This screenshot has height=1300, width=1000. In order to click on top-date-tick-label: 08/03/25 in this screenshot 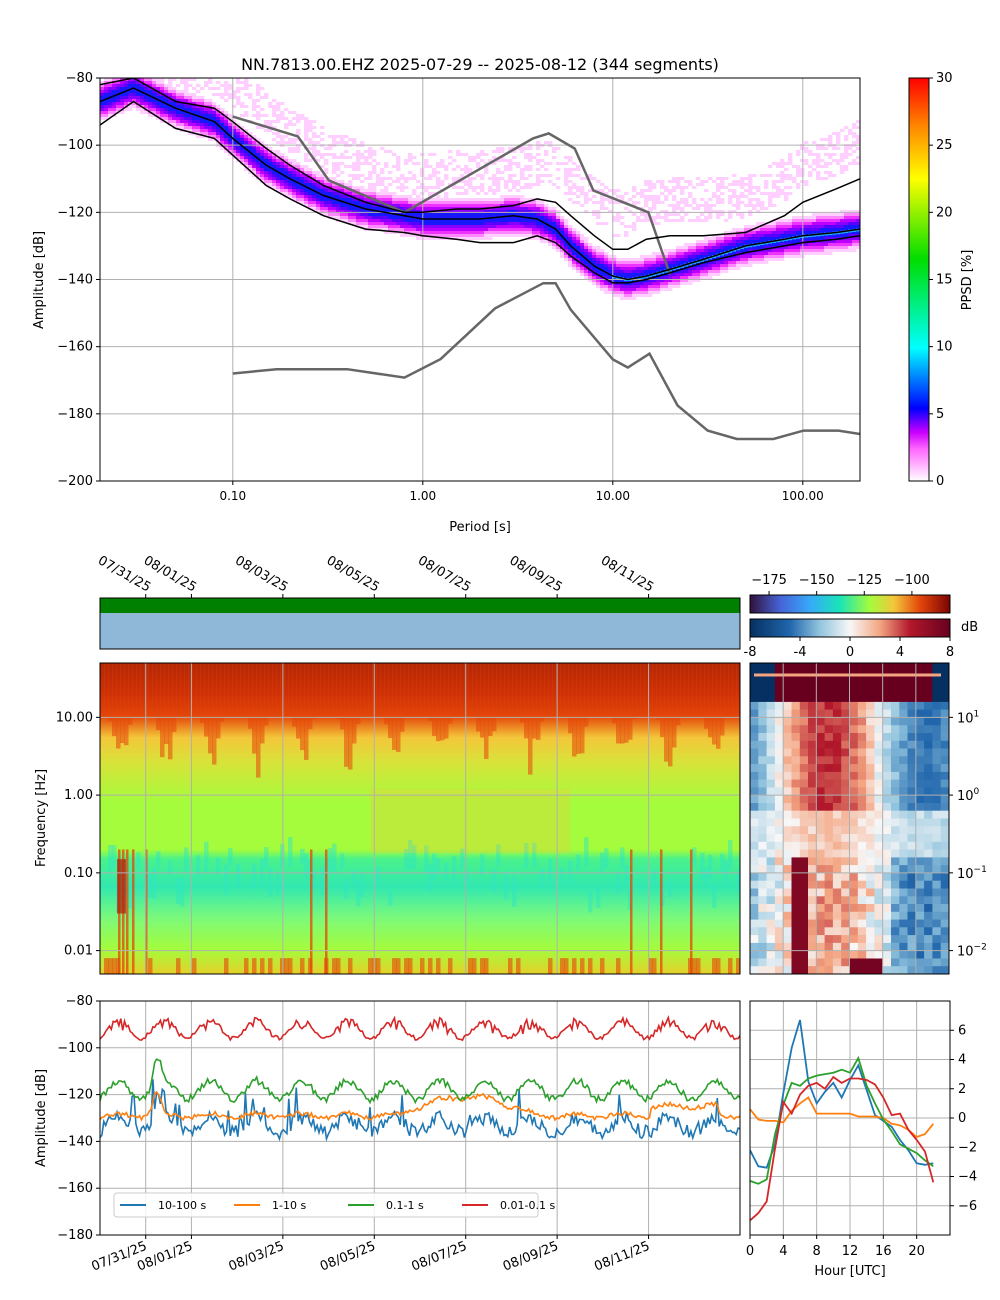, I will do `click(261, 574)`.